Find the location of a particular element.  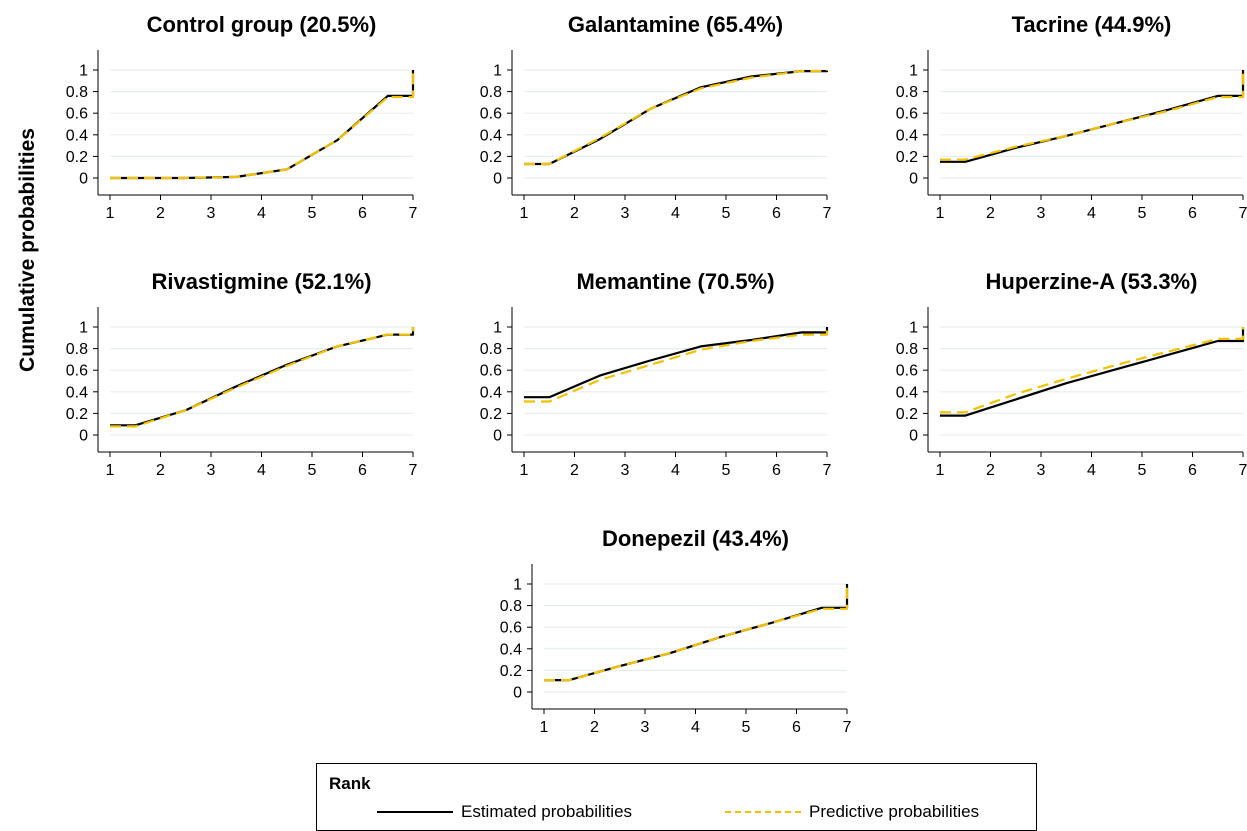

legend-swatch-predictive is located at coordinates (763, 812).